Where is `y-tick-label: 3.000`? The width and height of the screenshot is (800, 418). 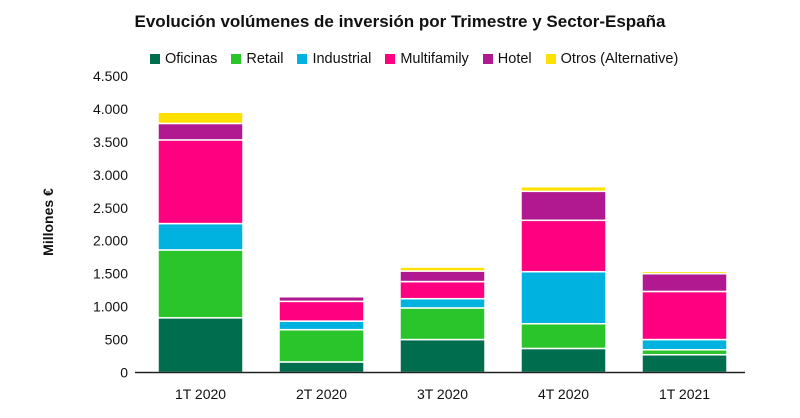 y-tick-label: 3.000 is located at coordinates (110, 175).